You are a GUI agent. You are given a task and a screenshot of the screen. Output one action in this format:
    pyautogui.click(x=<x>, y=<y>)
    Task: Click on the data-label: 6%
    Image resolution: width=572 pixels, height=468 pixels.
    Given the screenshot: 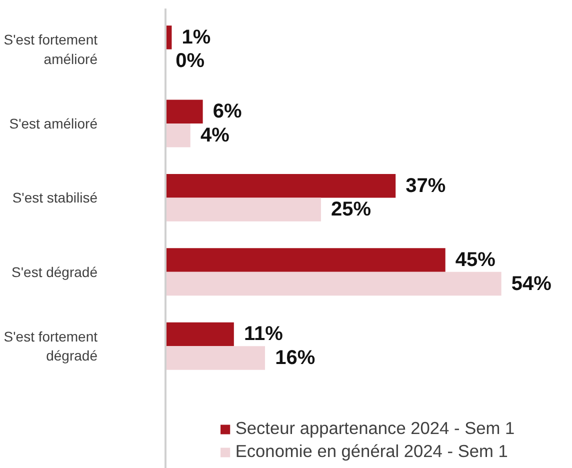 What is the action you would take?
    pyautogui.click(x=227, y=111)
    